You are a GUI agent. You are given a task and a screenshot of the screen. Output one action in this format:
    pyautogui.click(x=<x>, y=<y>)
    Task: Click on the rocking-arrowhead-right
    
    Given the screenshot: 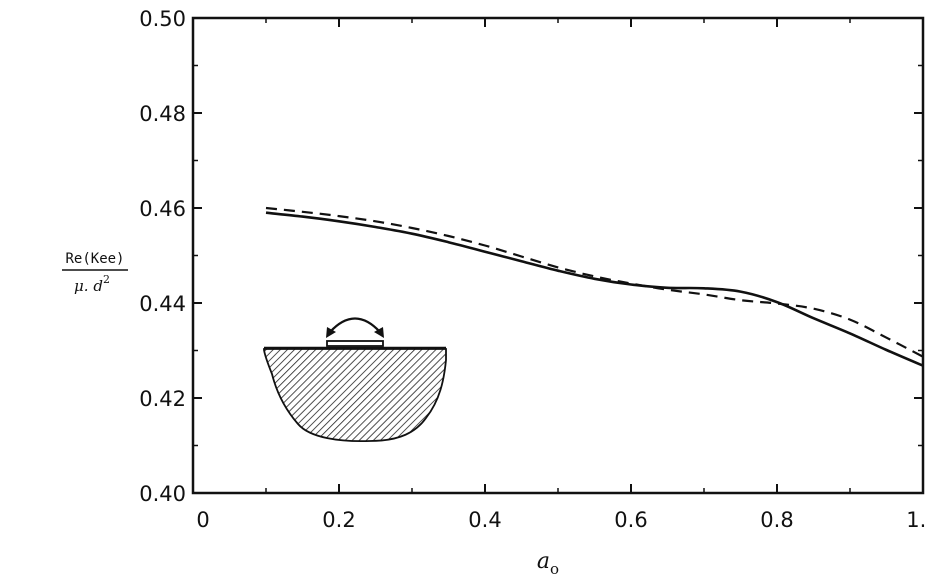 What is the action you would take?
    pyautogui.click(x=379, y=332)
    